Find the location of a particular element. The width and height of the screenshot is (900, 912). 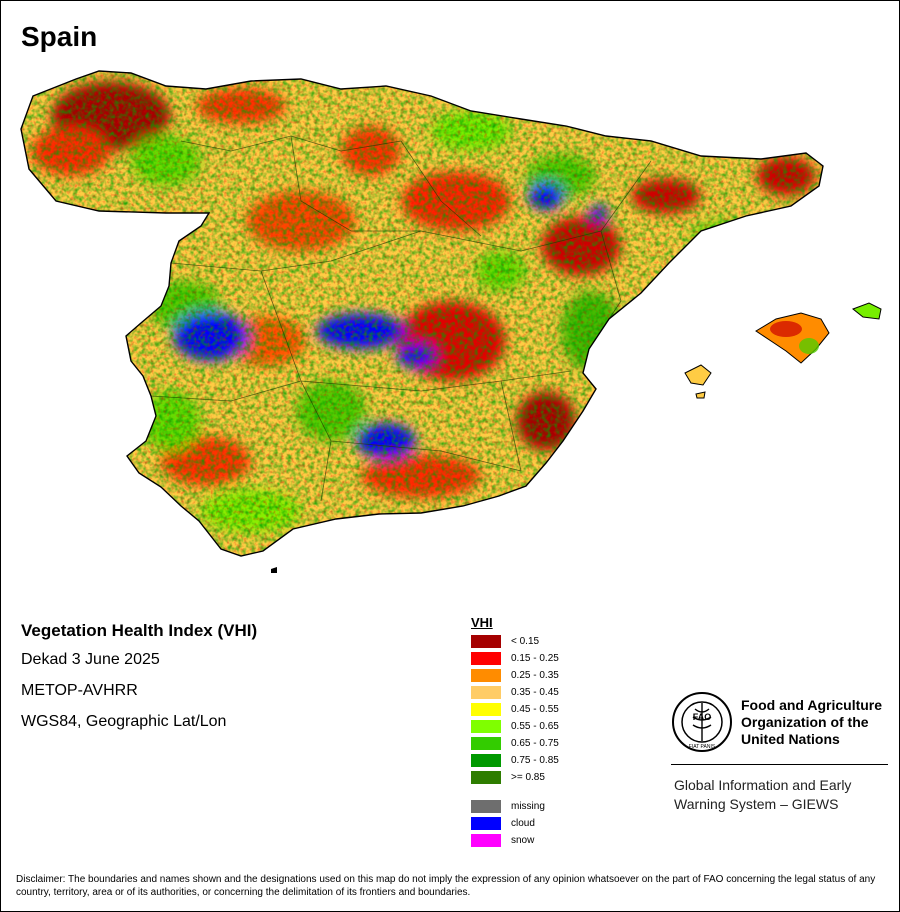

legend-label: < 0.15 is located at coordinates (525, 641).